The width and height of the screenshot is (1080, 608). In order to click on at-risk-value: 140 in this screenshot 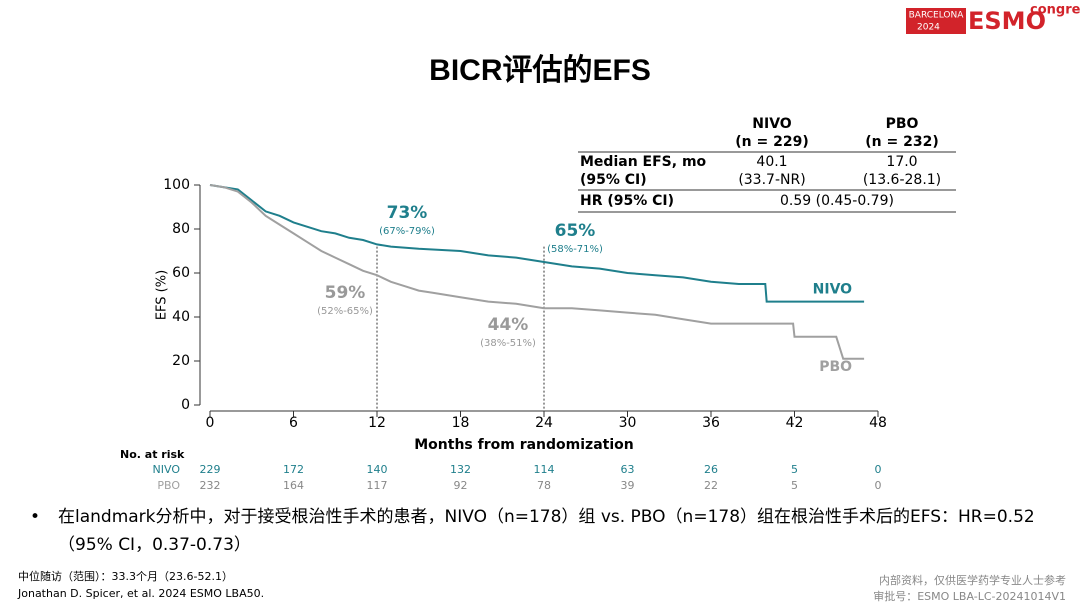, I will do `click(377, 469)`.